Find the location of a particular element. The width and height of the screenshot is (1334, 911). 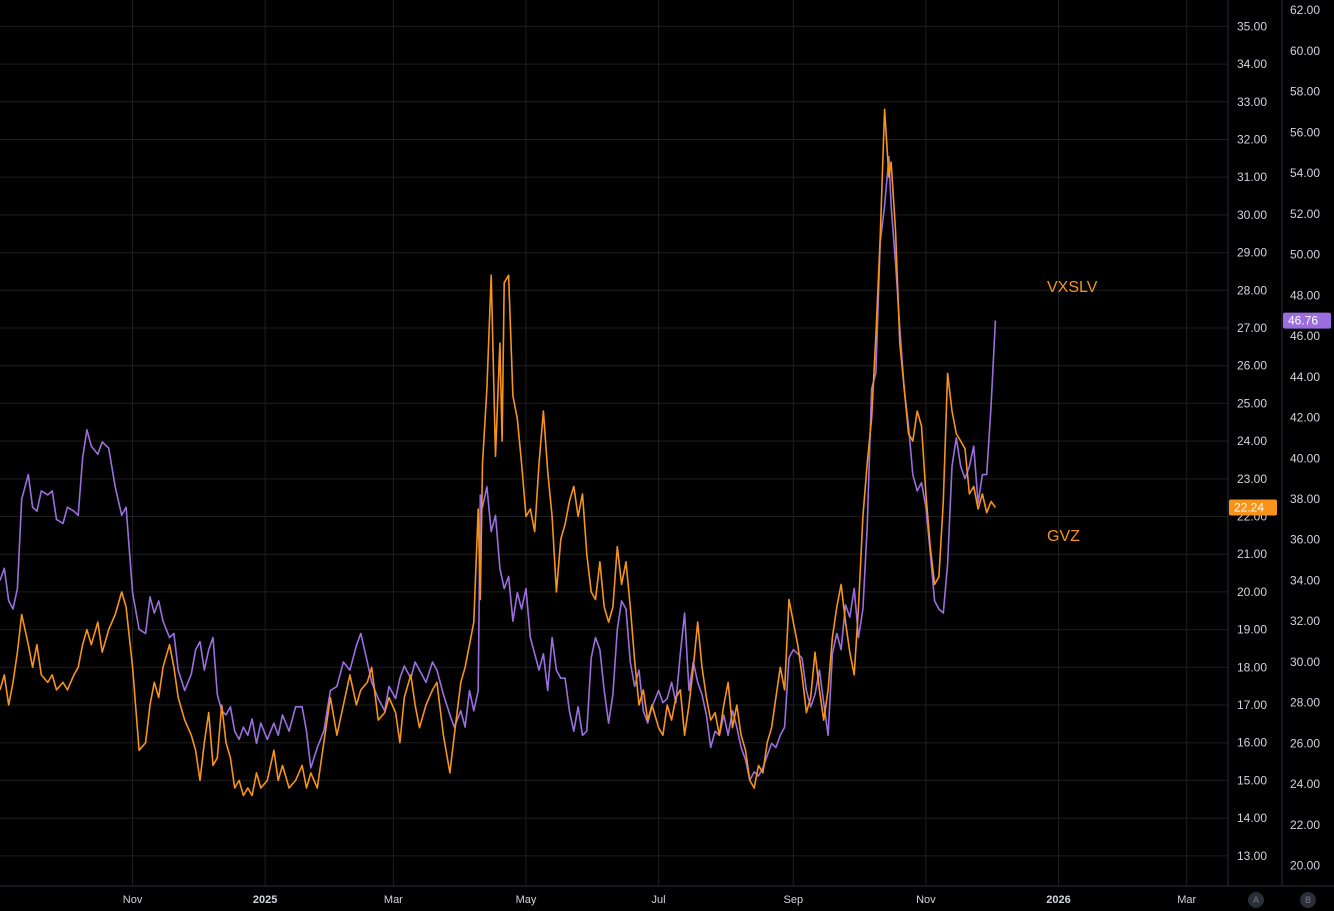

right-axis-tick-label: 48.00 is located at coordinates (1305, 295).